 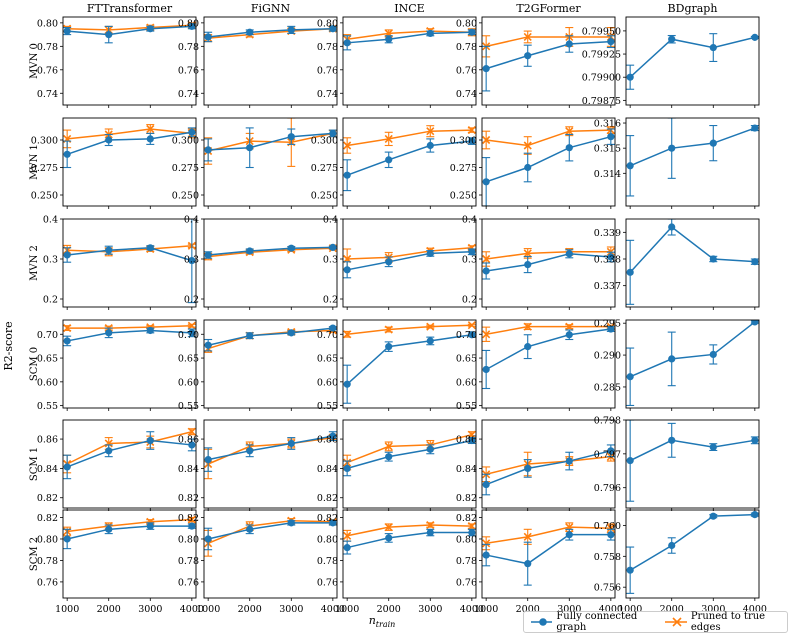 What do you see at coordinates (327, 518) in the screenshot?
I see `y-tick-label: 0.82` at bounding box center [327, 518].